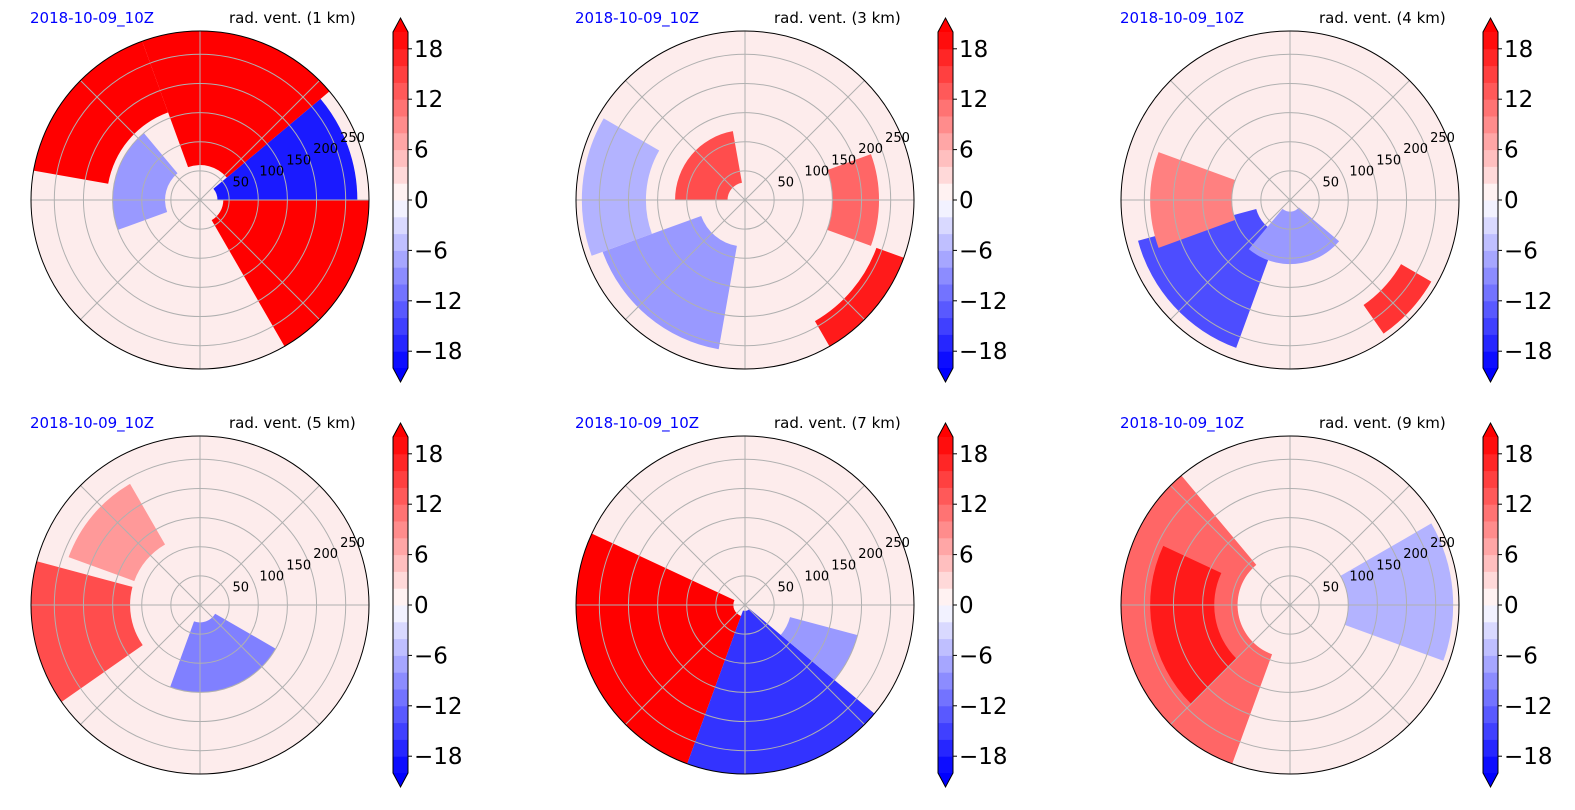 Image resolution: width=1575 pixels, height=810 pixels. What do you see at coordinates (1382, 423) in the screenshot?
I see `panel-title: rad. vent. (9 km)` at bounding box center [1382, 423].